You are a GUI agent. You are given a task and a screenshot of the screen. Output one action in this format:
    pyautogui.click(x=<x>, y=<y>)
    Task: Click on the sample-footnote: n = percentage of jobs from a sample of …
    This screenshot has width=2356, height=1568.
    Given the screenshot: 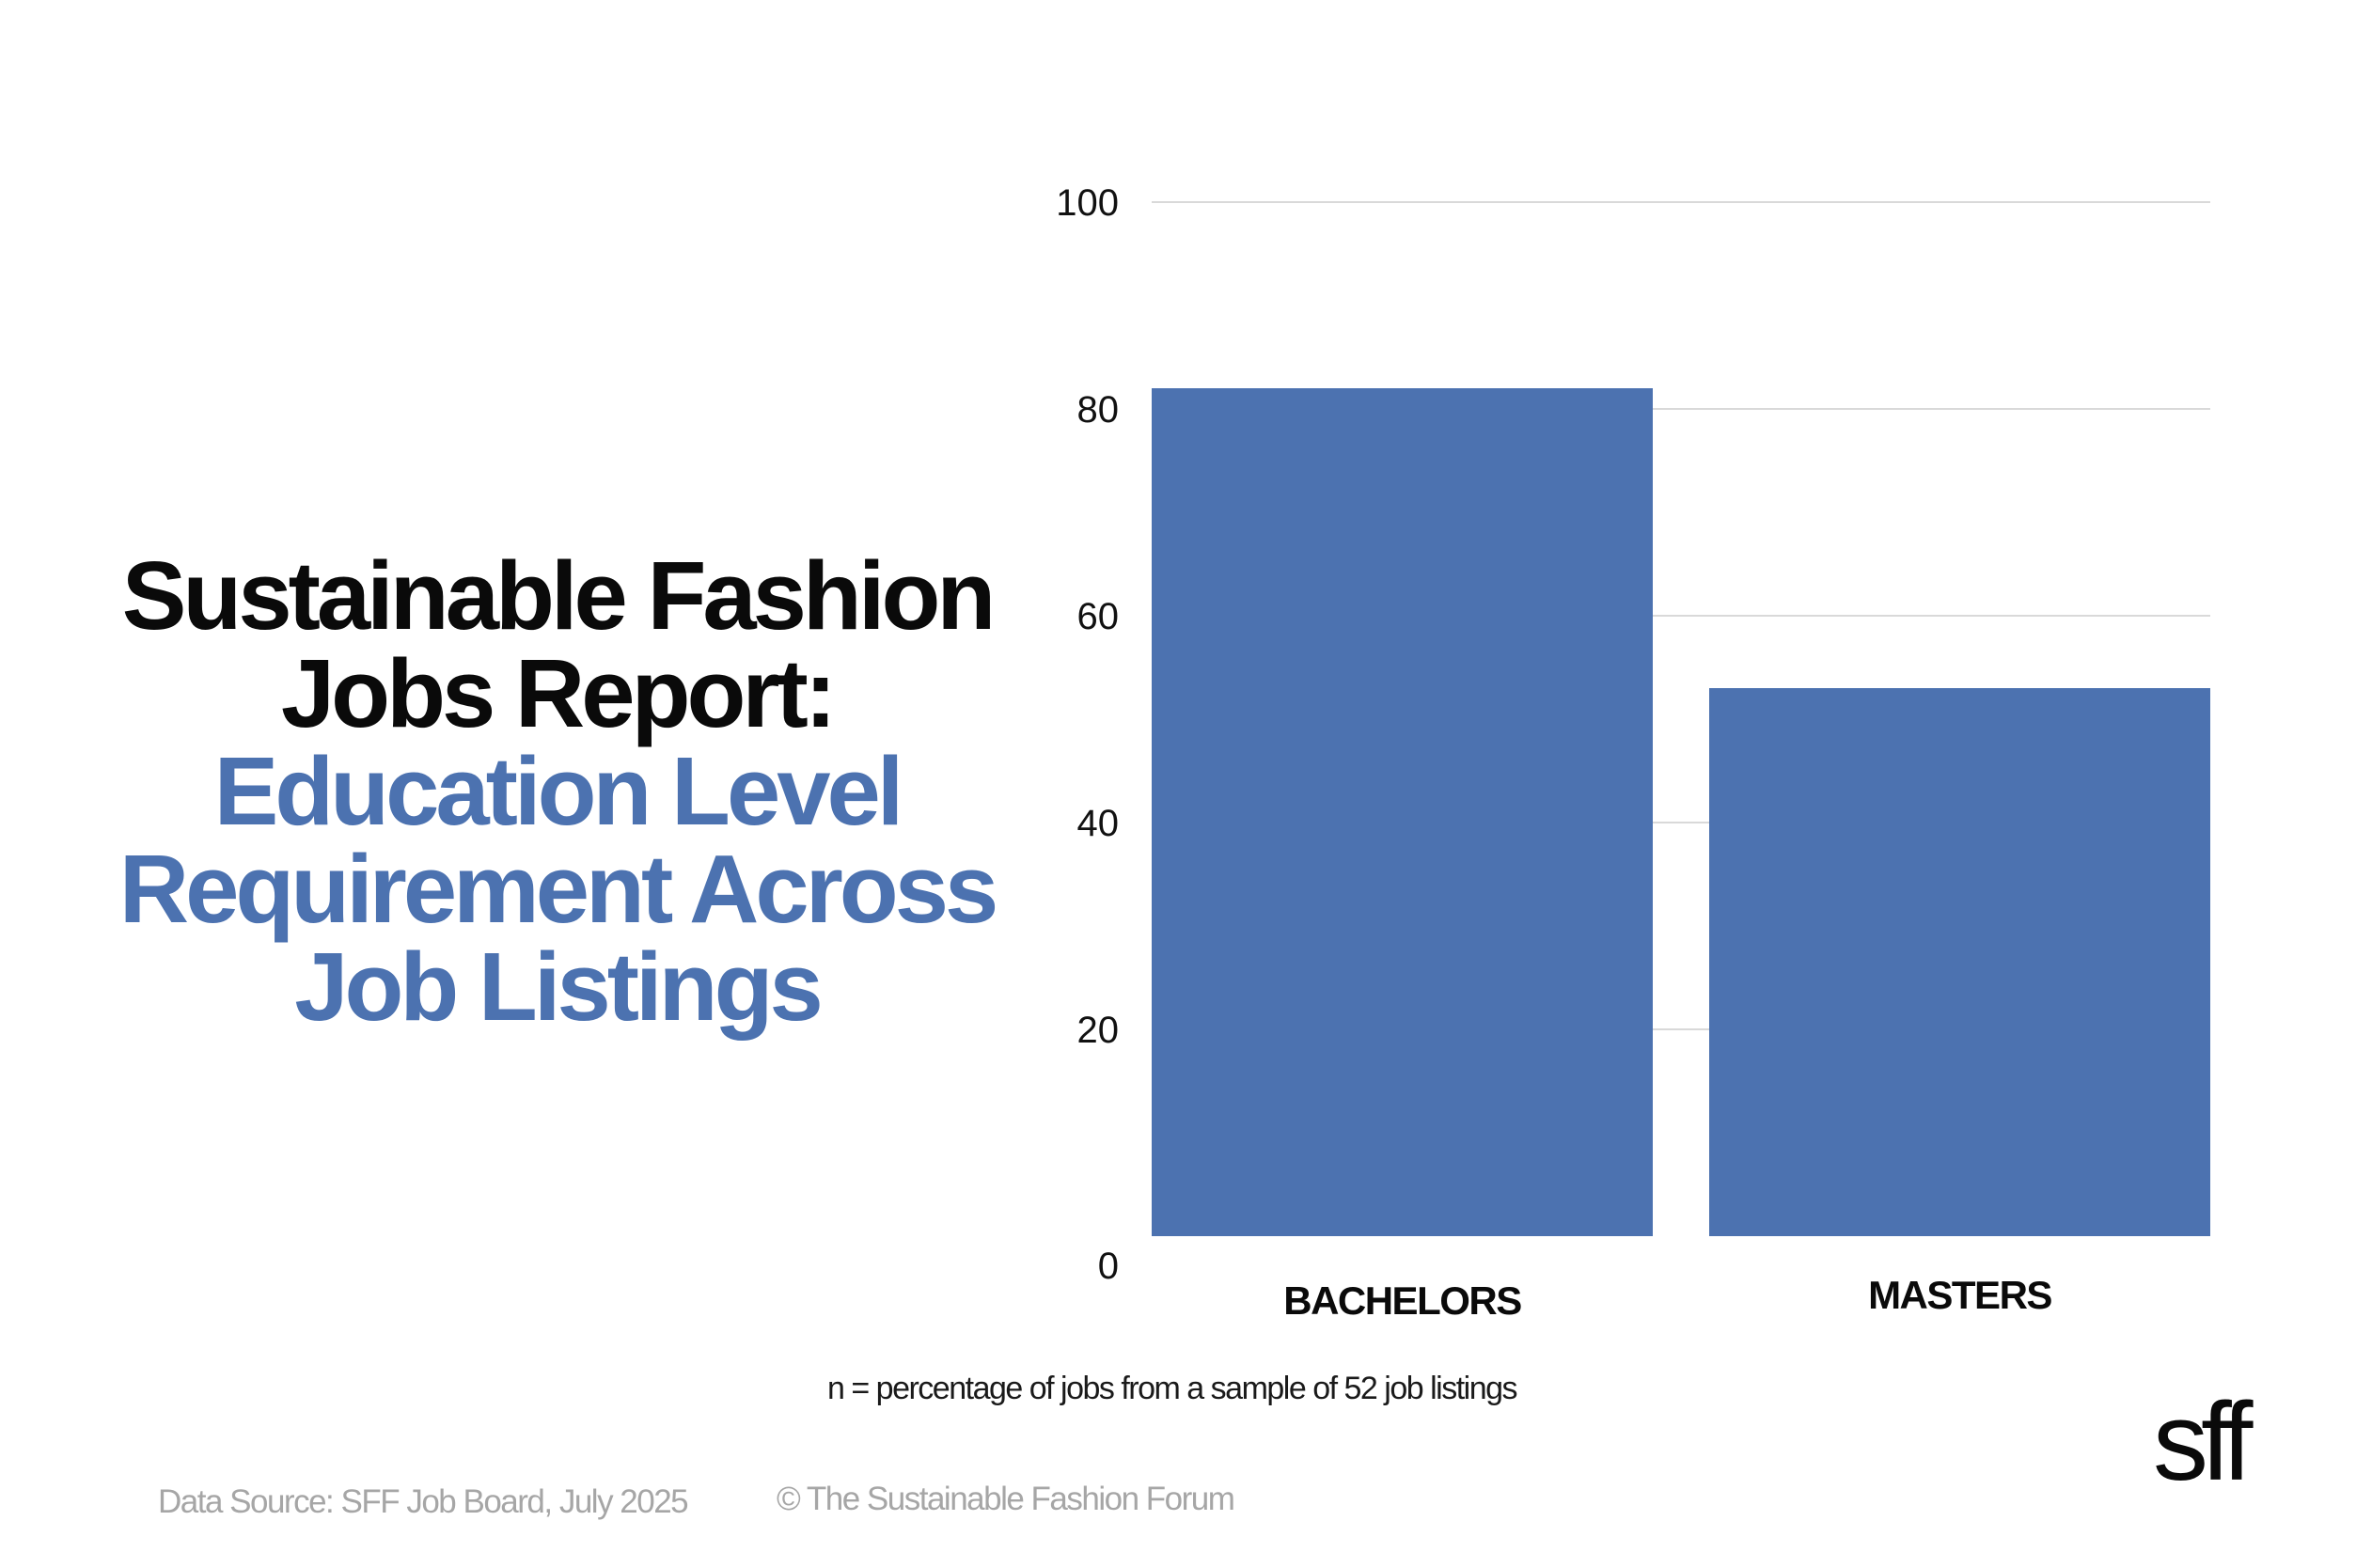 What is the action you would take?
    pyautogui.click(x=1172, y=1388)
    